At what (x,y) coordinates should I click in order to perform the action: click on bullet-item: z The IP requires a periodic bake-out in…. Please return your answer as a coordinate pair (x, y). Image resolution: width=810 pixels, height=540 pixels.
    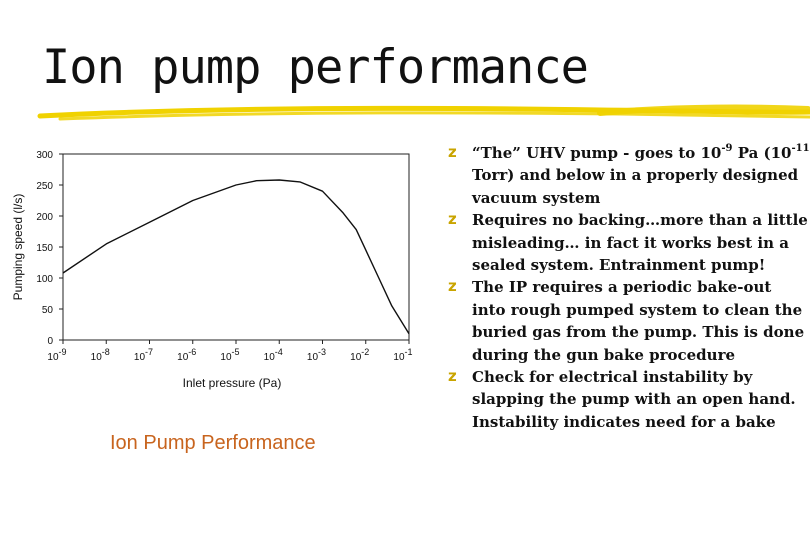
    Looking at the image, I should click on (629, 321).